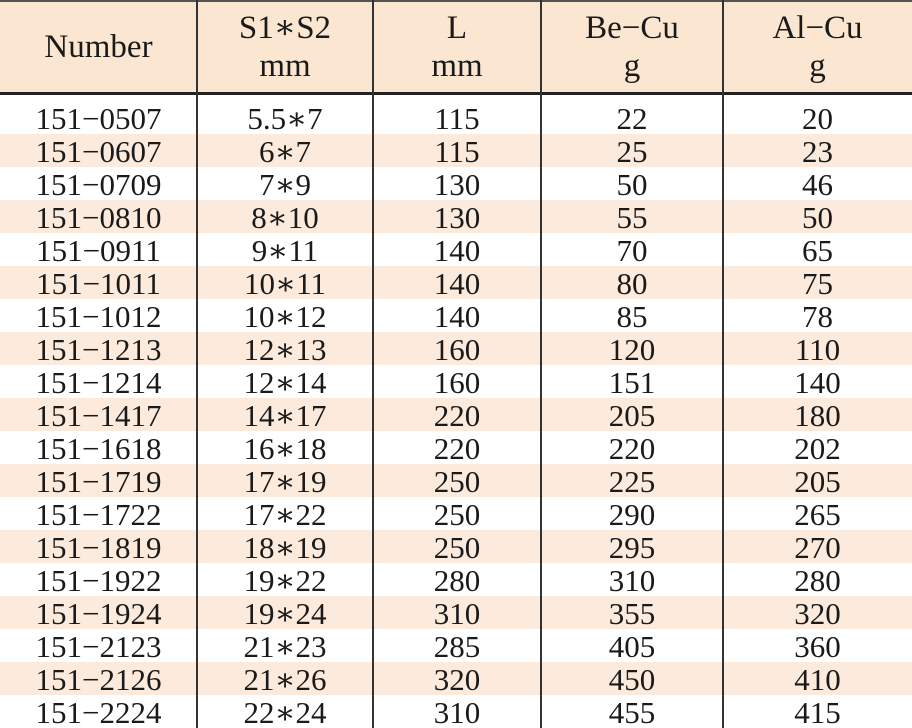 This screenshot has height=728, width=912. Describe the element at coordinates (98, 316) in the screenshot. I see `table-cell: 151−1012` at that location.